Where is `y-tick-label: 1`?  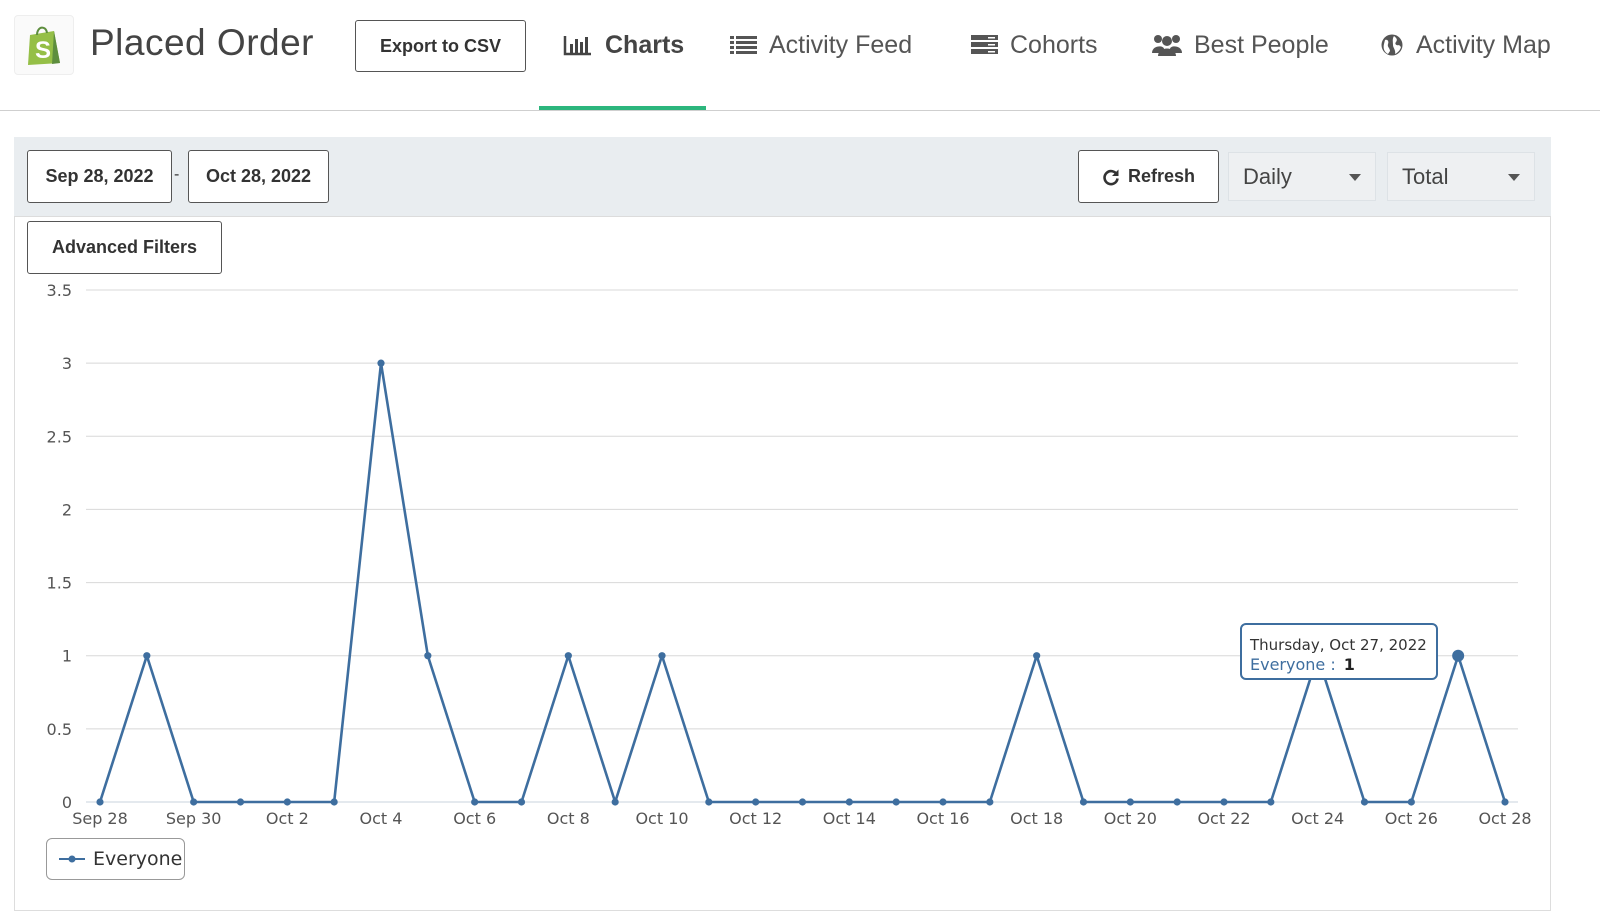
y-tick-label: 1 is located at coordinates (67, 656).